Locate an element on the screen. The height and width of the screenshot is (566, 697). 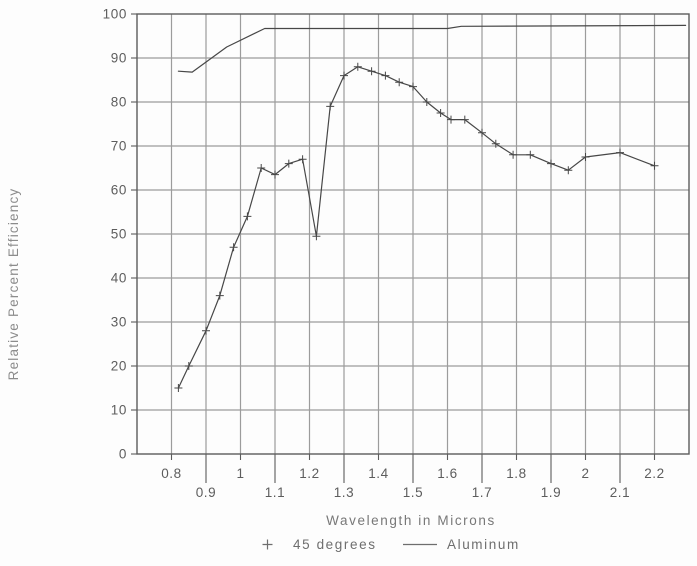
y-tick-label: 50 is located at coordinates (119, 234).